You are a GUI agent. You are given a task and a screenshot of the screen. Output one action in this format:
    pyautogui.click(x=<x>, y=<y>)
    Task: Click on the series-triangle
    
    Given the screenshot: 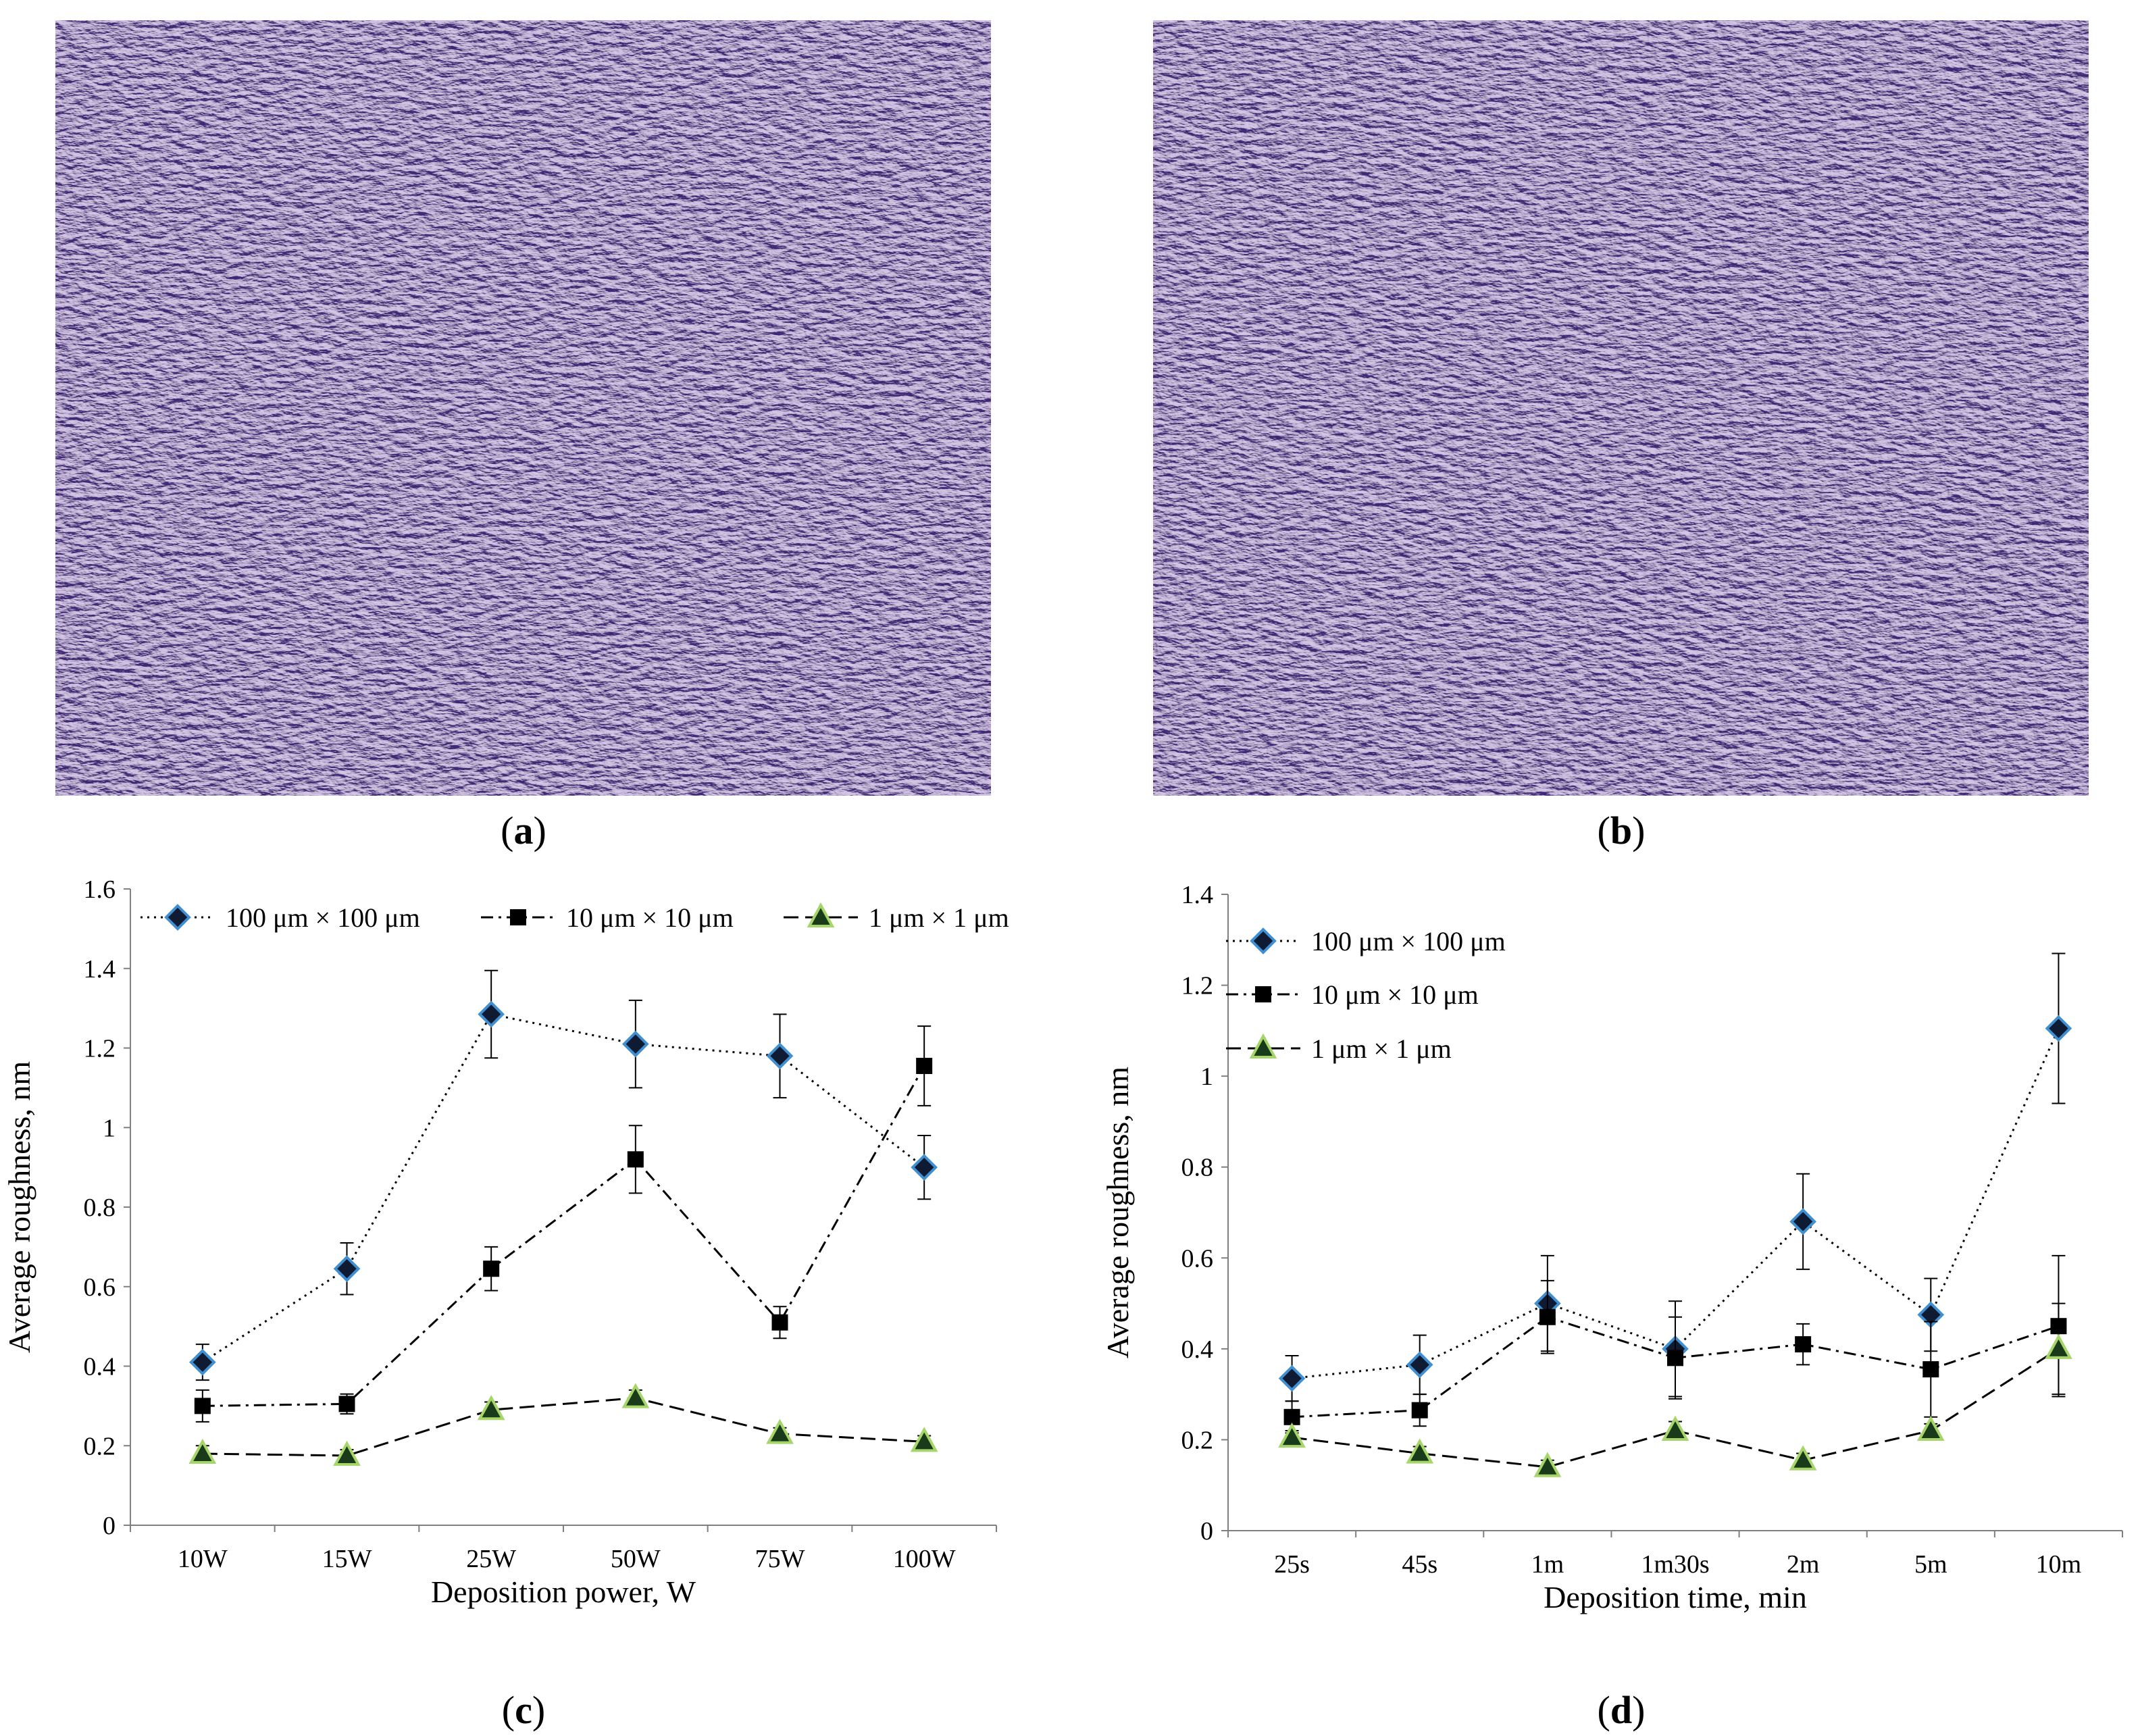 What is the action you would take?
    pyautogui.click(x=563, y=1424)
    